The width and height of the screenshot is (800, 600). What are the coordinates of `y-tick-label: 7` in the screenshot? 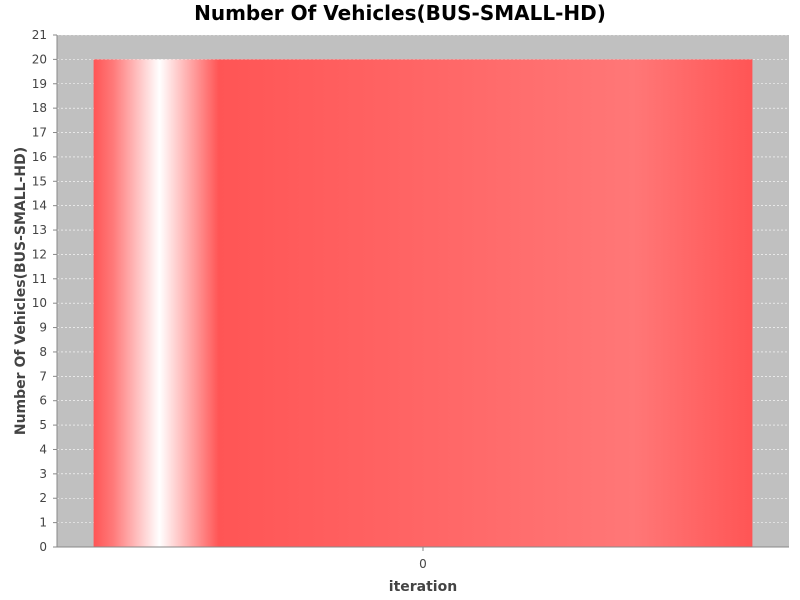 It's located at (43, 376).